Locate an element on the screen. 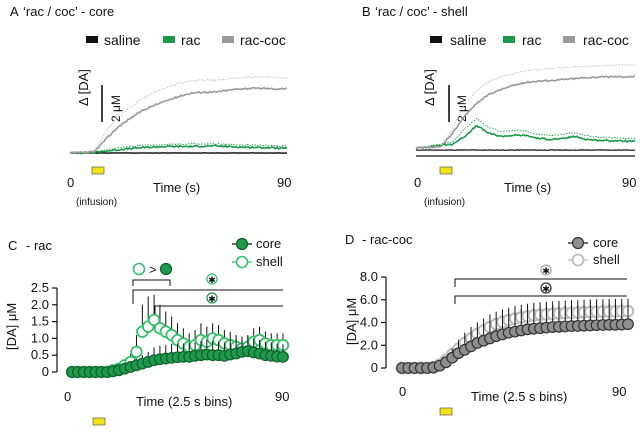 This screenshot has height=435, width=640. panel-b-xtick-0: 0 is located at coordinates (417, 182).